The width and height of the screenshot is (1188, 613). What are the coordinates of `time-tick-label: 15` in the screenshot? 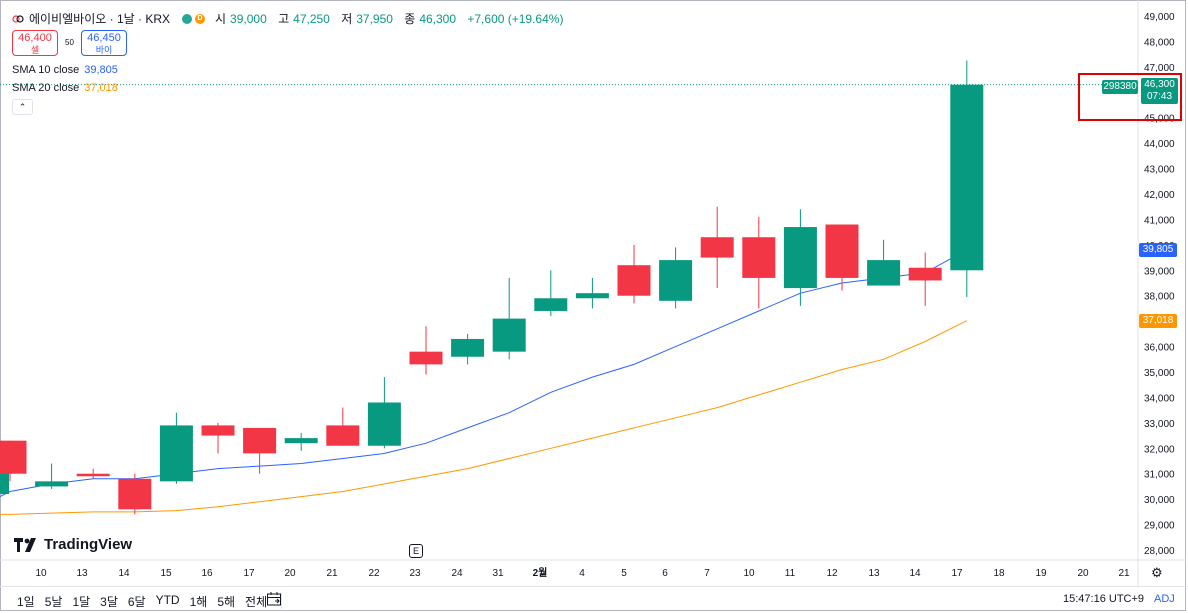 It's located at (166, 573).